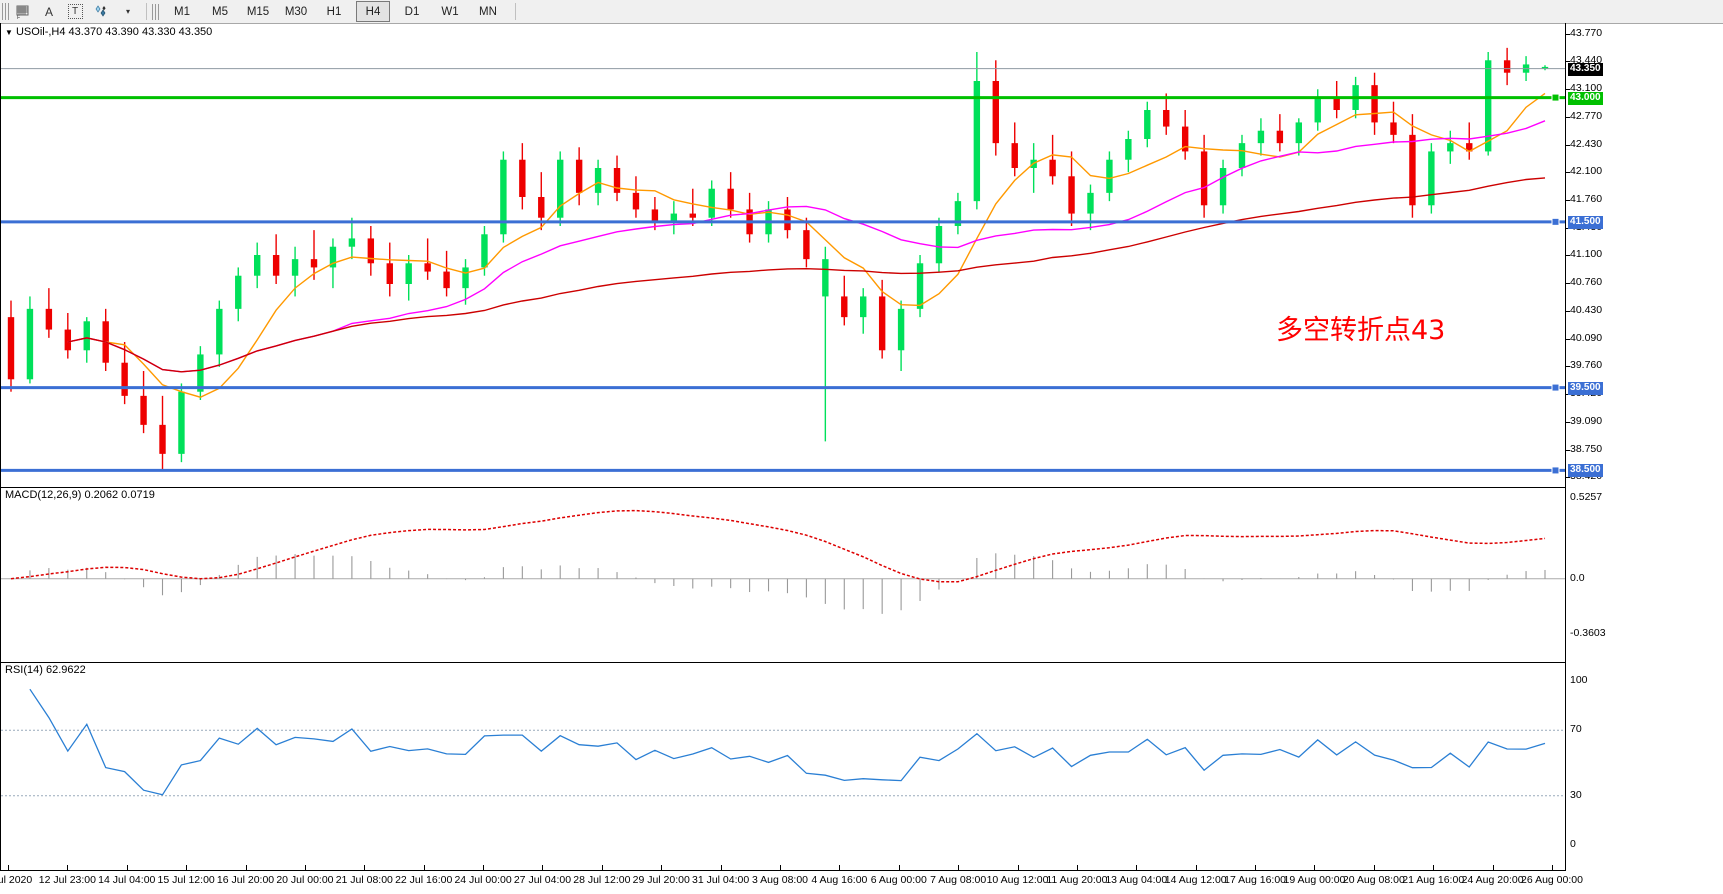 This screenshot has width=1723, height=894. Describe the element at coordinates (1586, 115) in the screenshot. I see `price-tick-label: 42.770` at that location.